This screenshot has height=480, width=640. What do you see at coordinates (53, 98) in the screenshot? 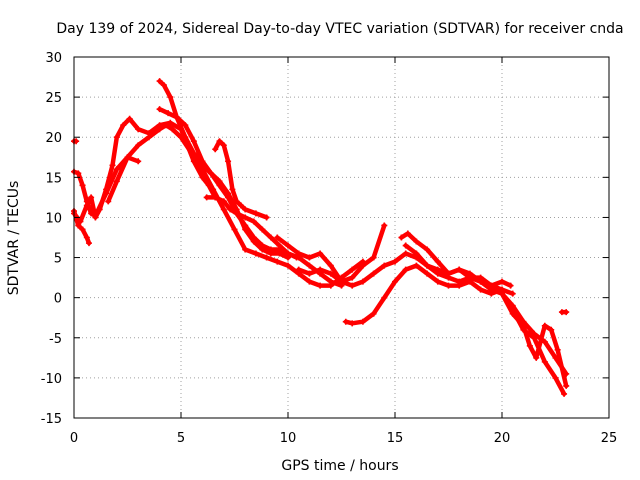
I see `y-tick-label: 25` at bounding box center [53, 98].